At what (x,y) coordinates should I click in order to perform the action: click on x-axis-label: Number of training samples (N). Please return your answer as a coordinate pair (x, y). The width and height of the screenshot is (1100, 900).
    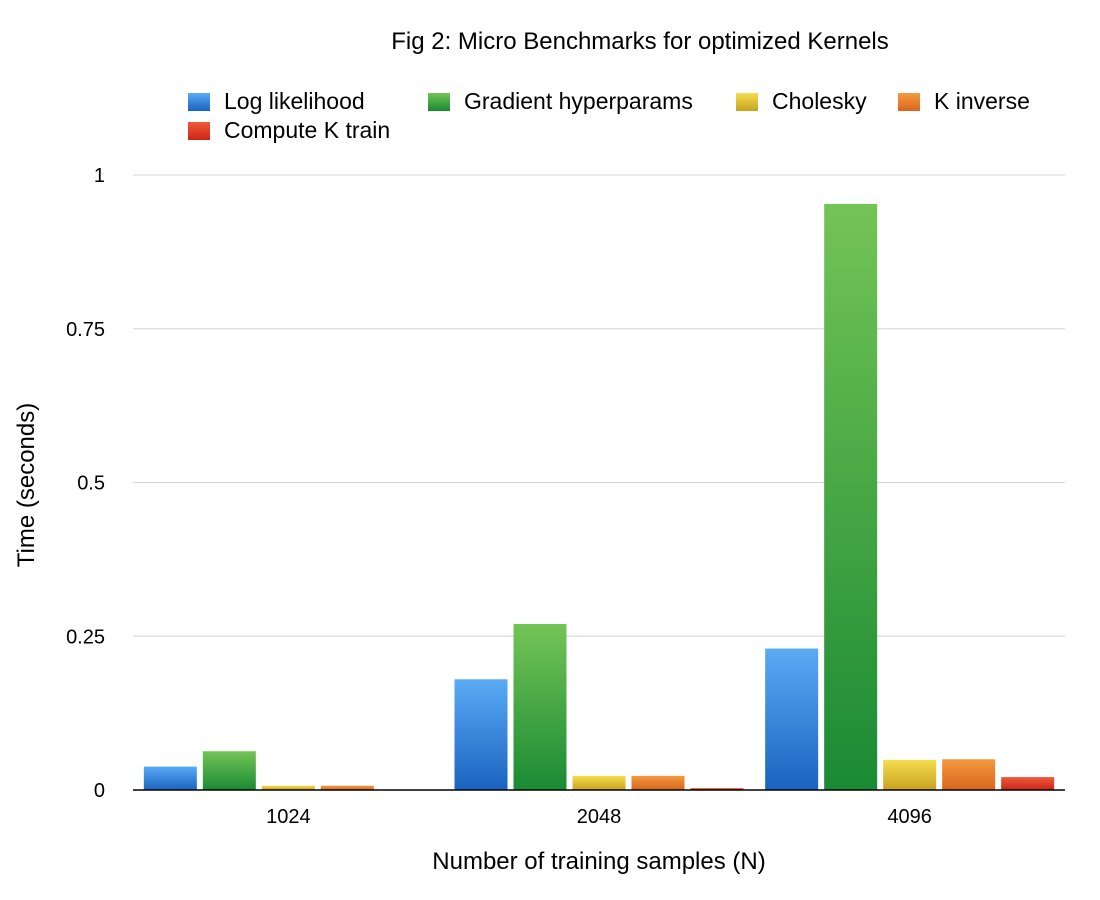
    Looking at the image, I should click on (599, 861).